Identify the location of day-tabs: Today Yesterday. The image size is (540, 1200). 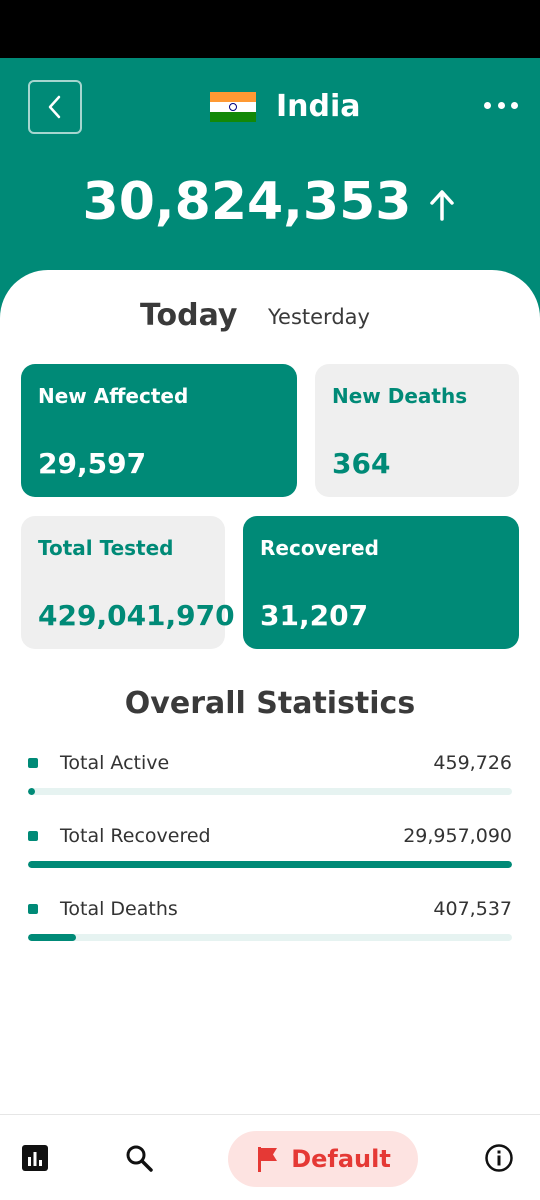
(270, 316).